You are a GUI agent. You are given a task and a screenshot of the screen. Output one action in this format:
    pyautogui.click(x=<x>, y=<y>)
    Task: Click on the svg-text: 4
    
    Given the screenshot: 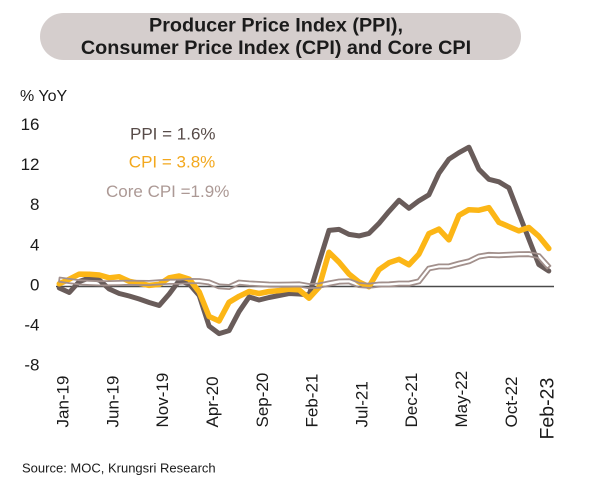 What is the action you would take?
    pyautogui.click(x=34, y=244)
    